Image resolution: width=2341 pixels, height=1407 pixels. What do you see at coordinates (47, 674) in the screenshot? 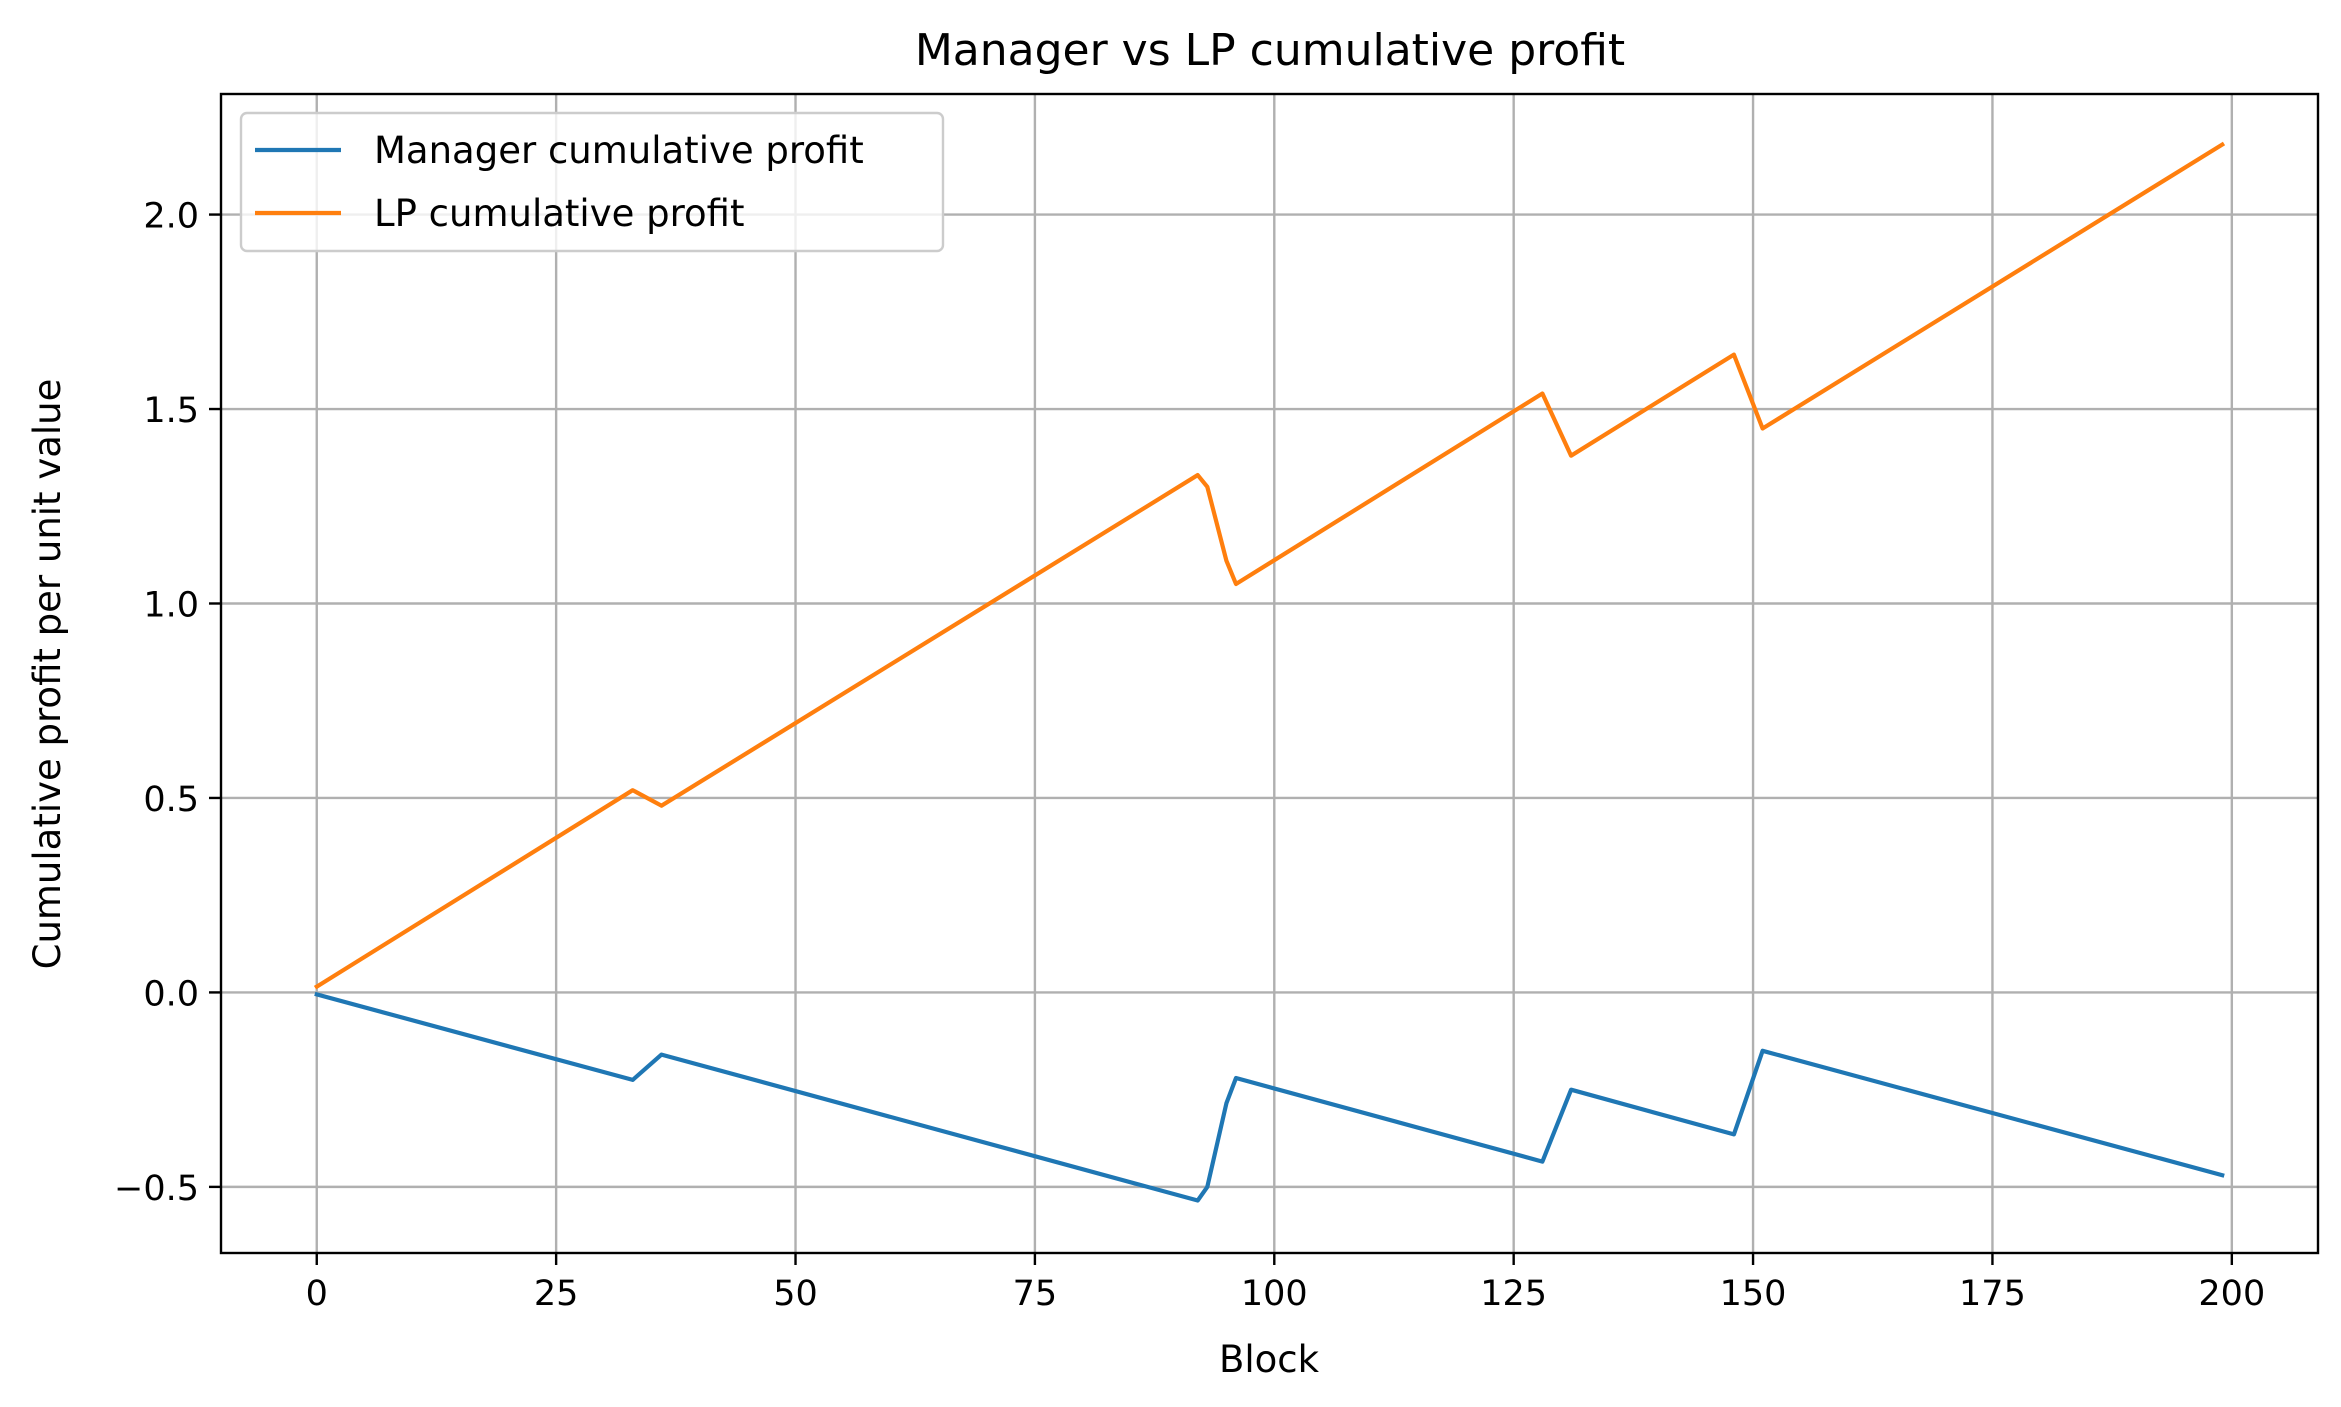
I see `y-axis-label: Cumulative profit per unit value` at bounding box center [47, 674].